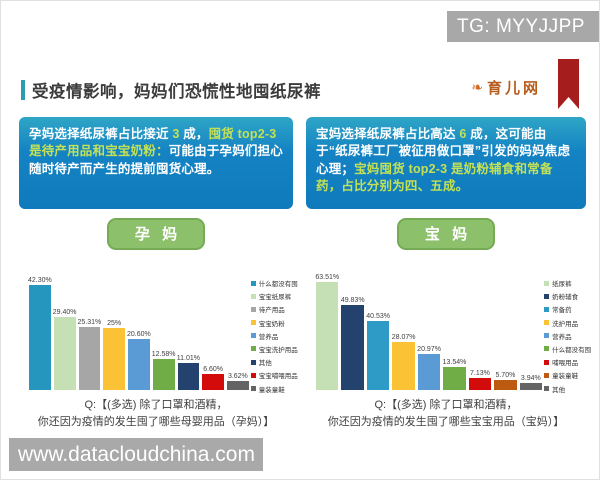 The width and height of the screenshot is (600, 480). Describe the element at coordinates (565, 298) in the screenshot. I see `legend-label: 奶粉辅食` at that location.